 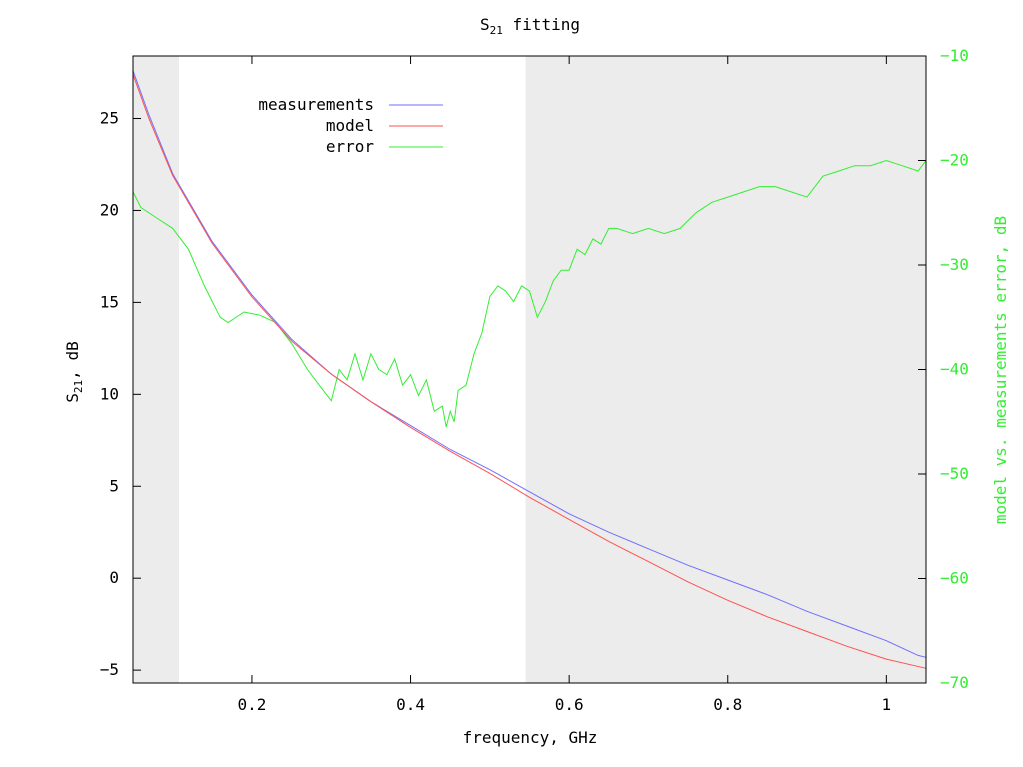 I want to click on x-tick-label: 1, so click(x=887, y=704).